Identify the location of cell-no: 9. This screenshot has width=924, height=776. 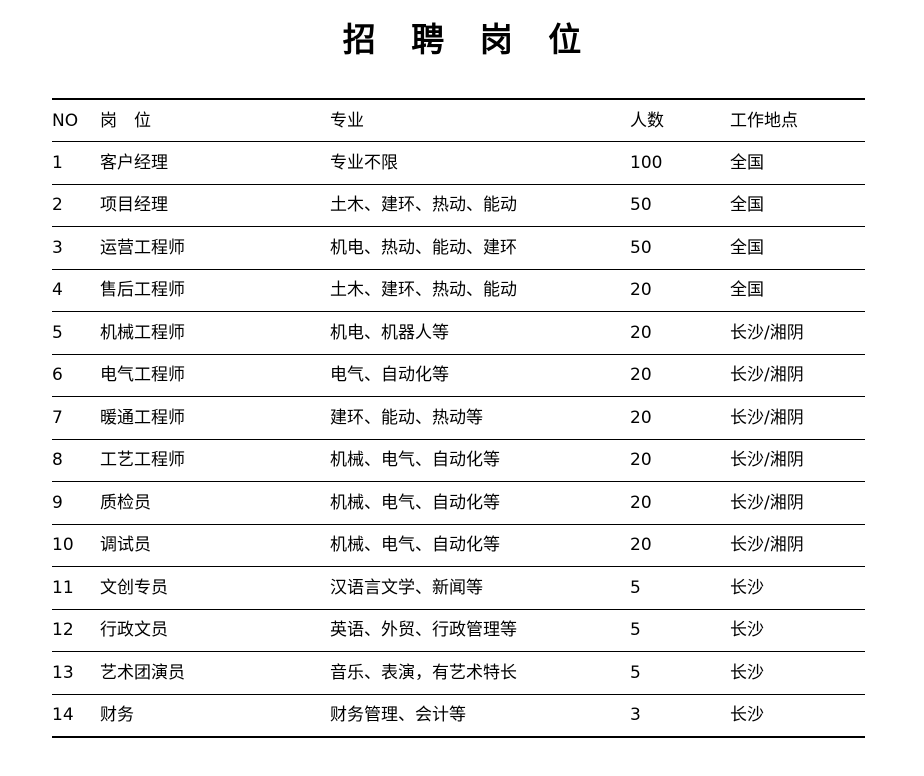
(76, 503).